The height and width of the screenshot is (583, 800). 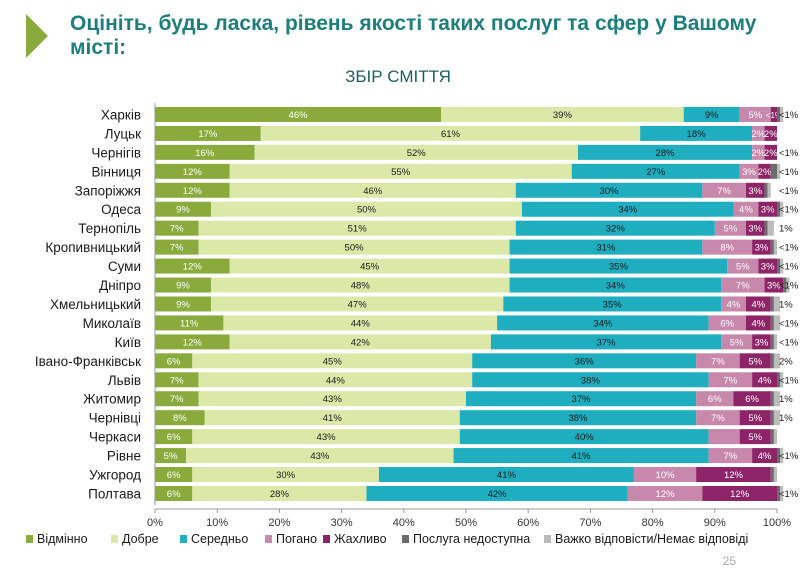 I want to click on category-label: Ужгород, so click(x=115, y=475).